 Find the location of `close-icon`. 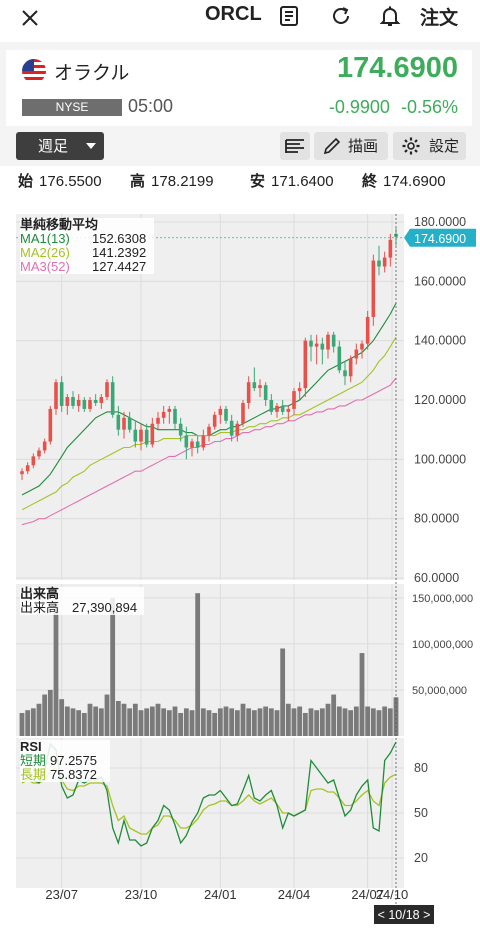

close-icon is located at coordinates (30, 18).